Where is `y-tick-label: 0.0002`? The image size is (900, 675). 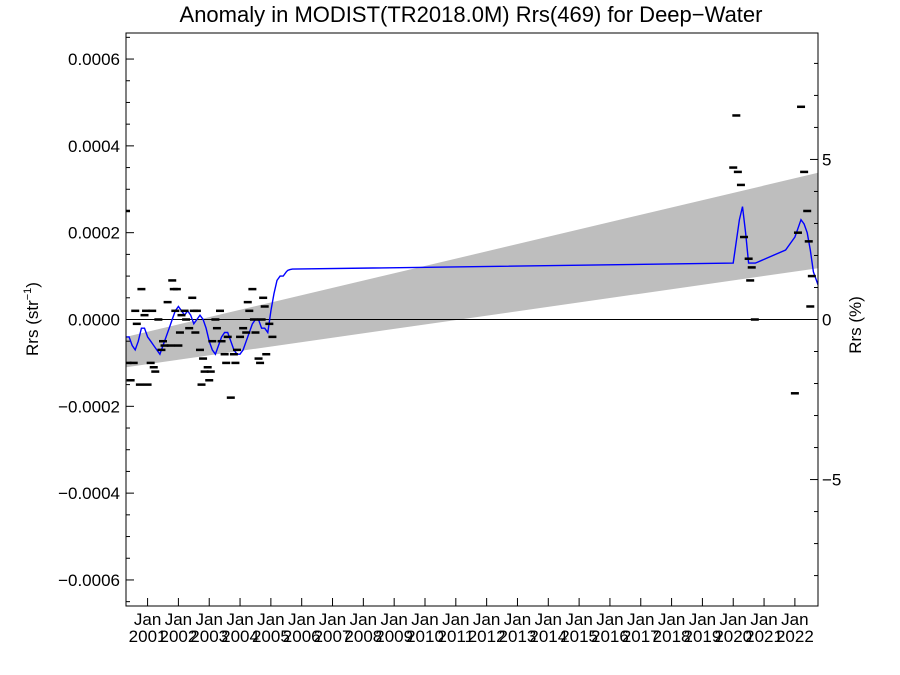 y-tick-label: 0.0002 is located at coordinates (94, 233).